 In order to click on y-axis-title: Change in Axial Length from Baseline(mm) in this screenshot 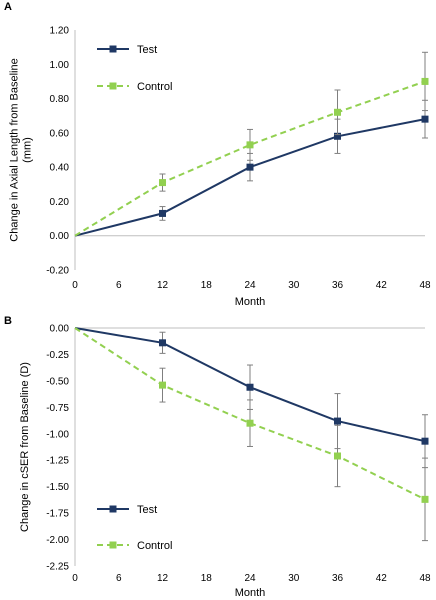, I will do `click(21, 149)`.